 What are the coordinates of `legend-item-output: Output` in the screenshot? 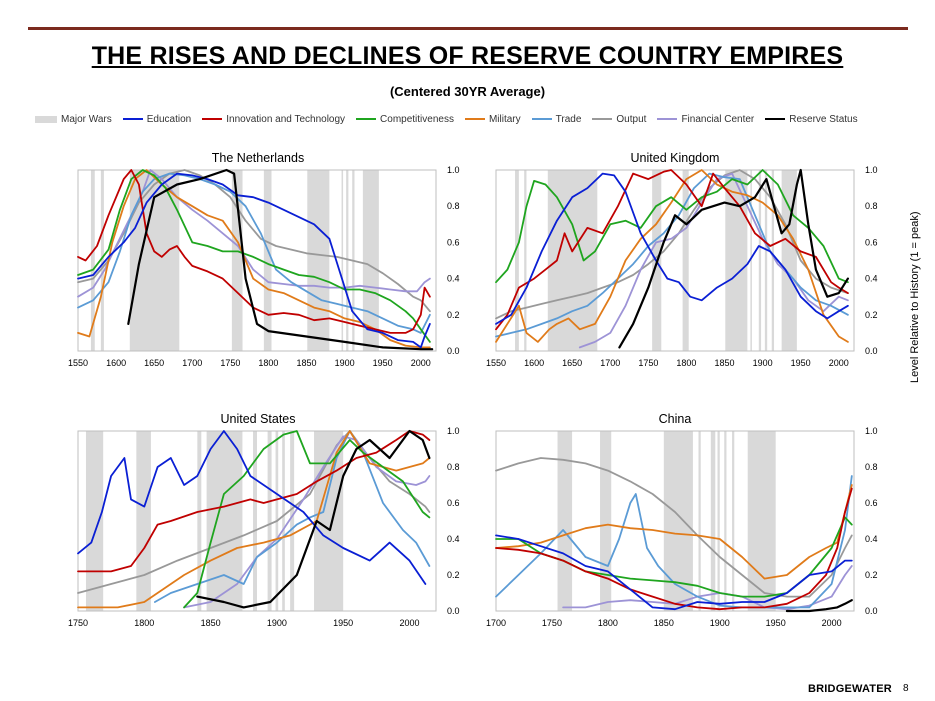 It's located at (619, 119).